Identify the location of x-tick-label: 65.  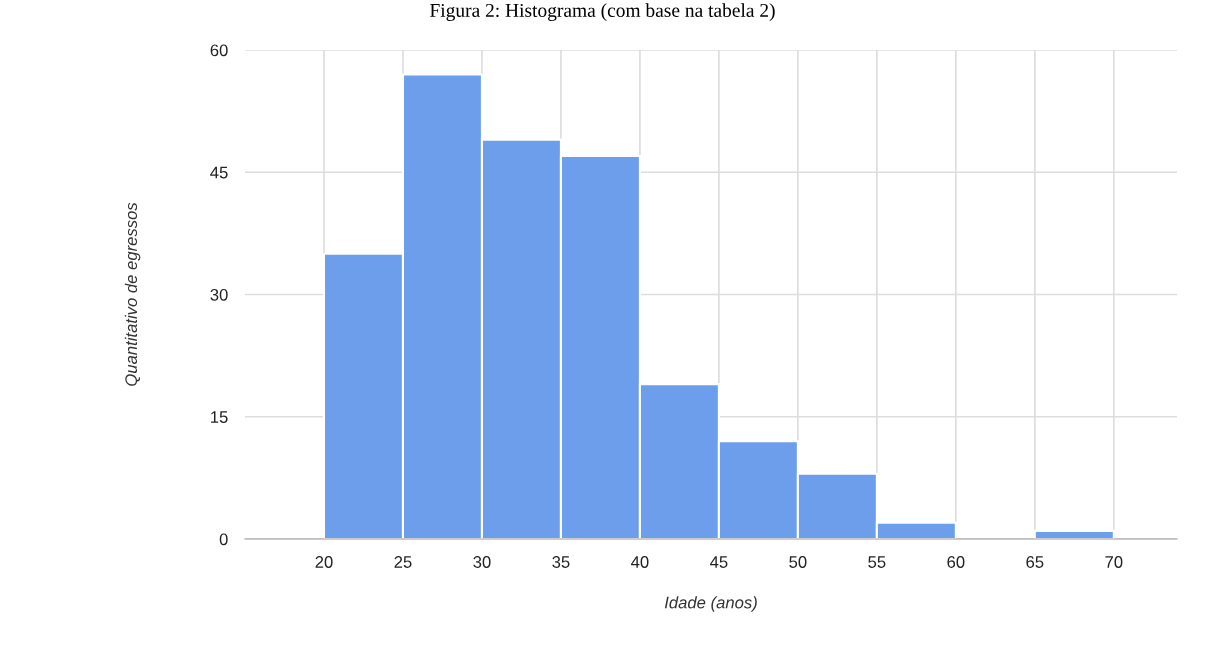
(1035, 562).